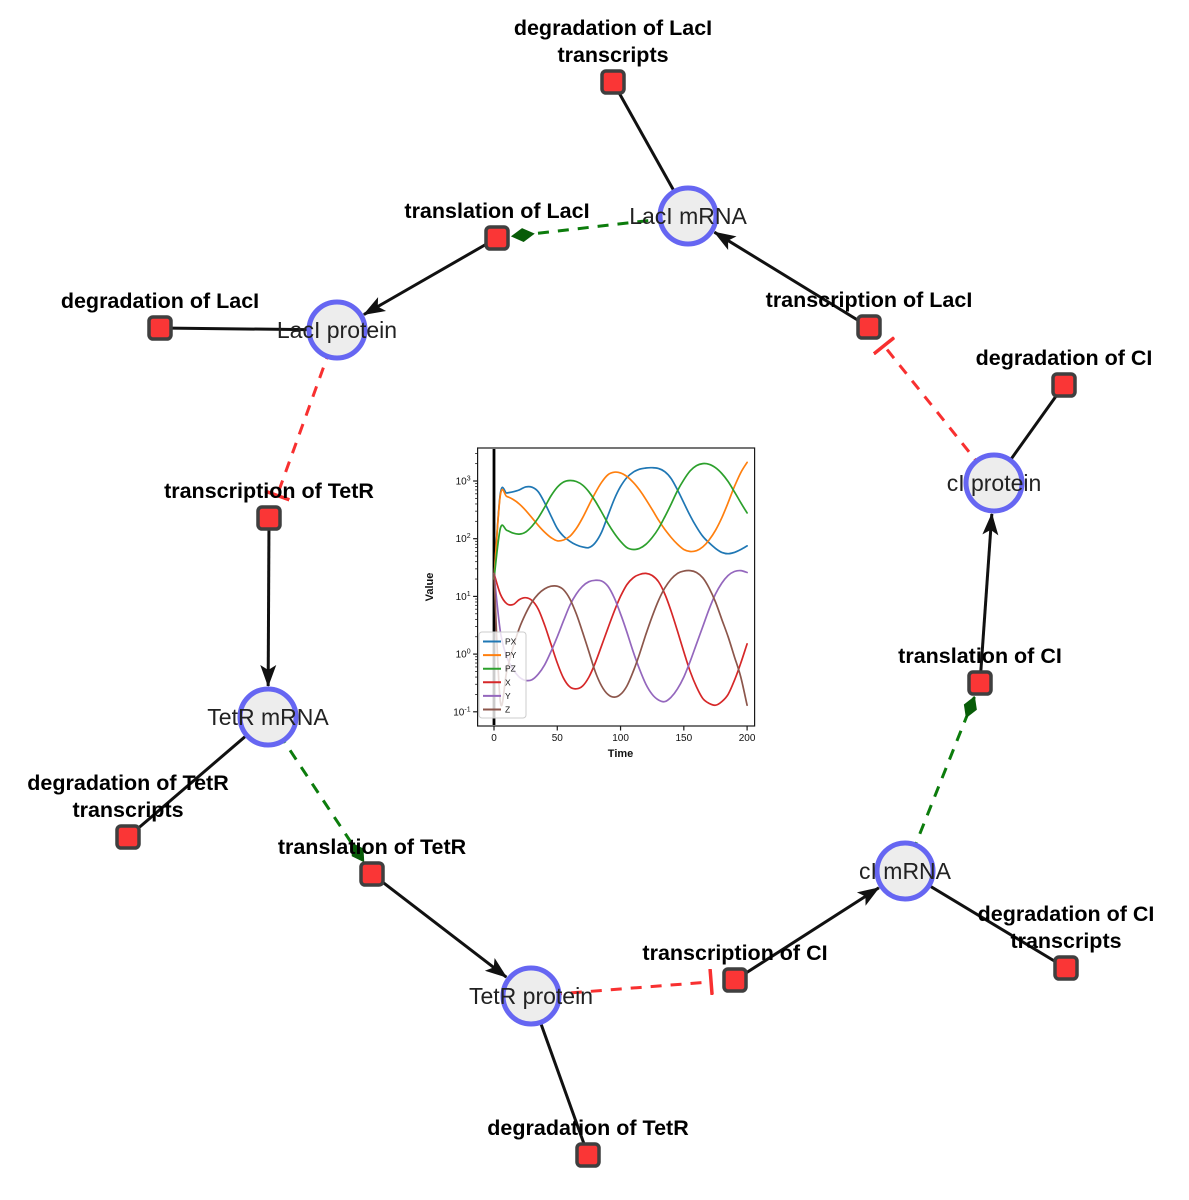  I want to click on reaction-node-tx_TetR, so click(269, 518).